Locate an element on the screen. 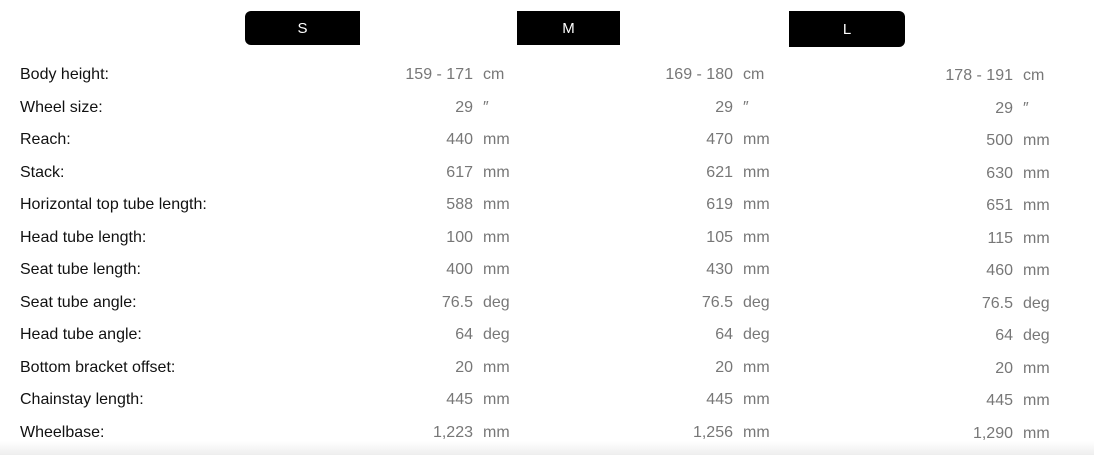 This screenshot has width=1094, height=455. value-row: 159 - 171 cm is located at coordinates (443, 79).